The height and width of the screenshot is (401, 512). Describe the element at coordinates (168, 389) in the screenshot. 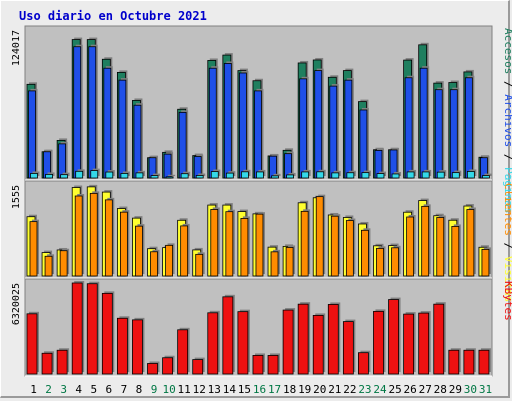

I see `x-tick-label-10: 10` at that location.